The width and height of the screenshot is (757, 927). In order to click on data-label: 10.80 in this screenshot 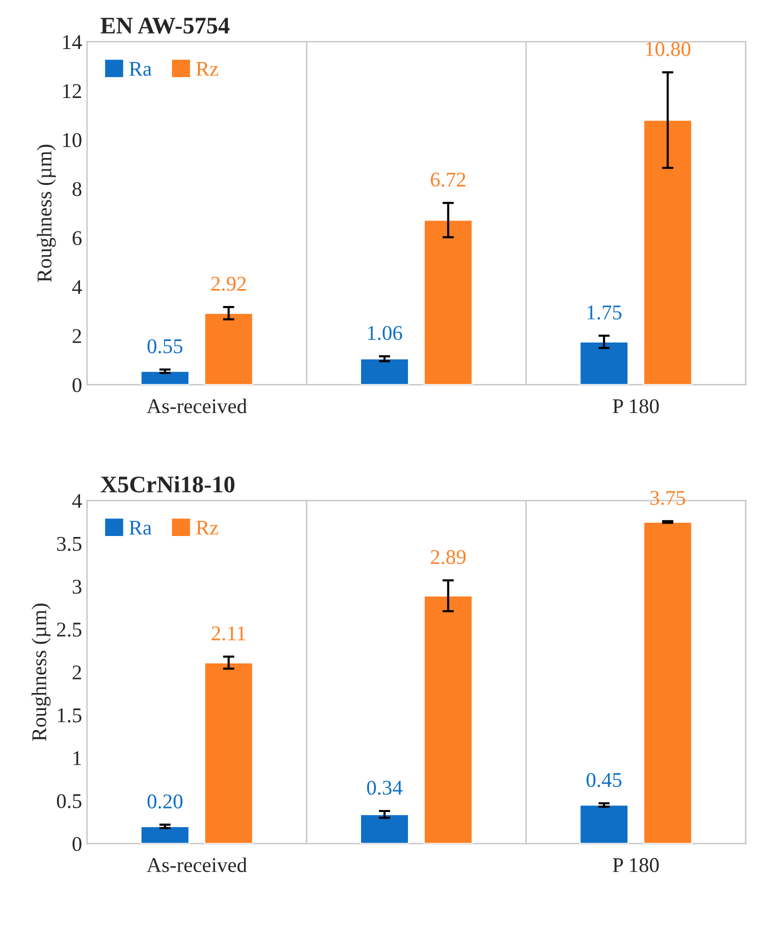, I will do `click(668, 49)`.